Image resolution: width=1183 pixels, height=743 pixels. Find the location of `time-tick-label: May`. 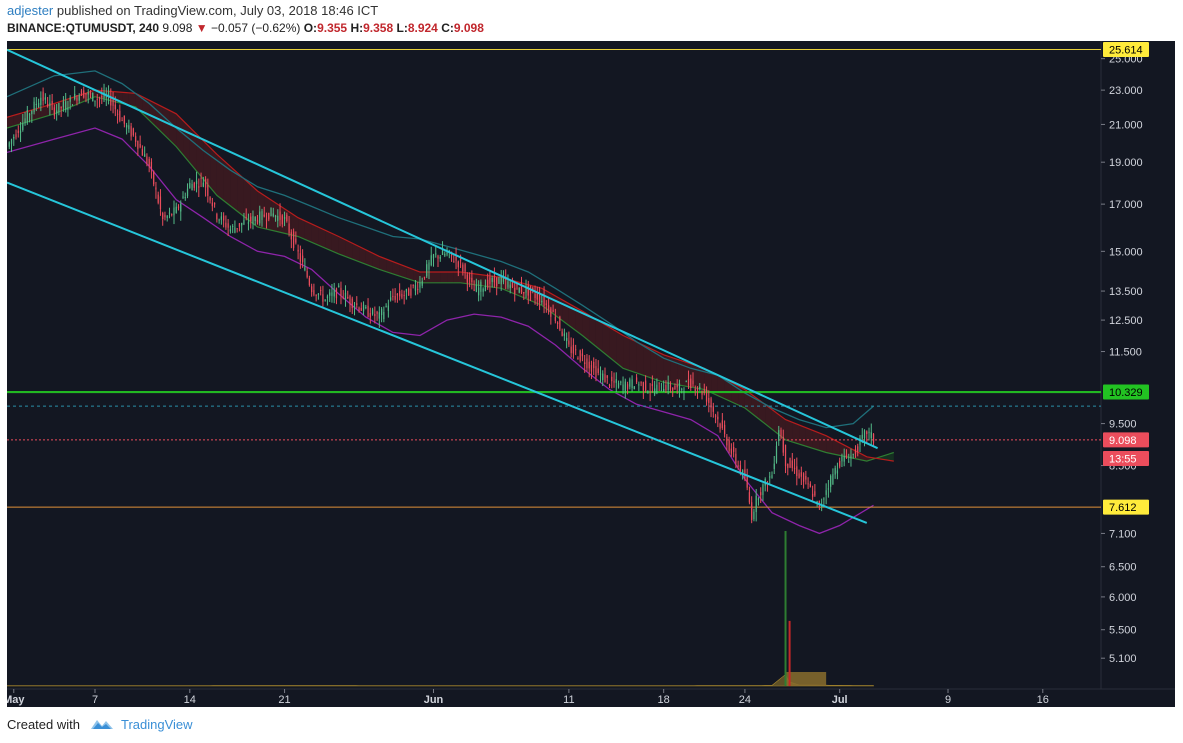

time-tick-label: May is located at coordinates (16, 700).